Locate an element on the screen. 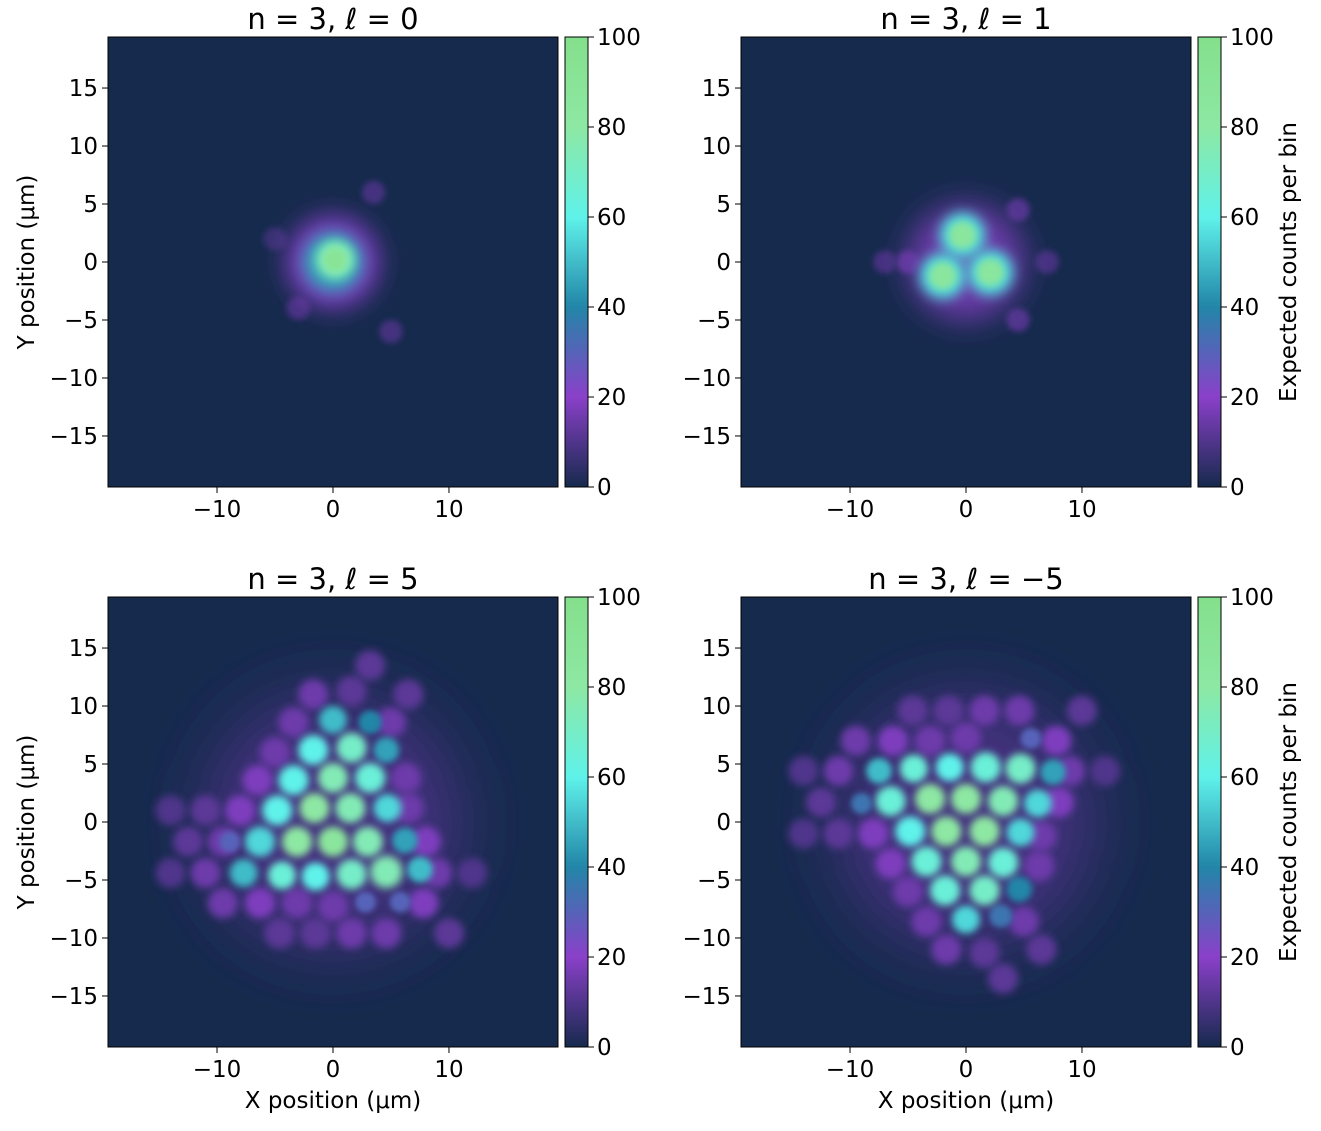 The height and width of the screenshot is (1131, 1321). colorbar-label: Expected counts per bin is located at coordinates (1289, 262).